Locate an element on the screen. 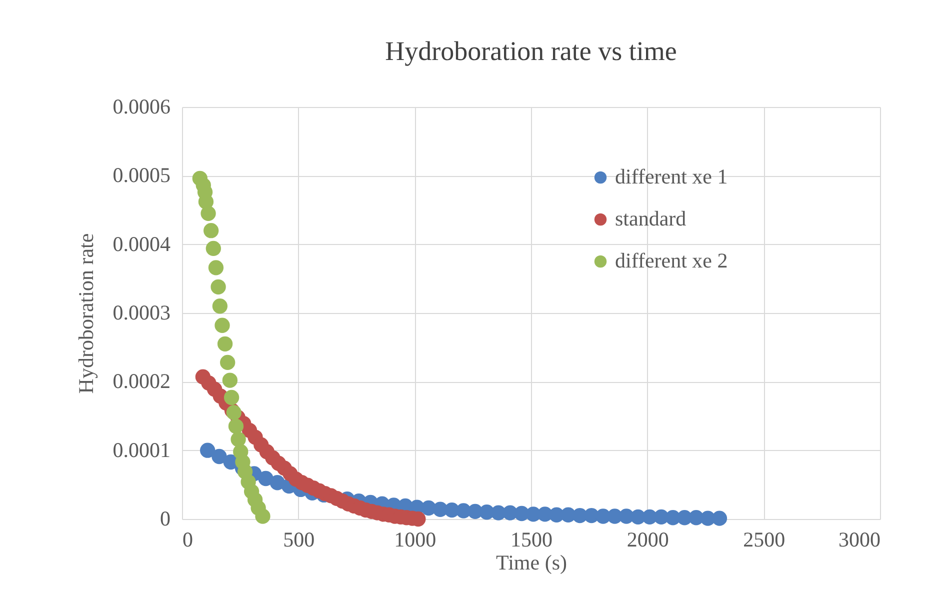 This screenshot has height=592, width=947. y-tick-label: 0.0003 is located at coordinates (141, 312).